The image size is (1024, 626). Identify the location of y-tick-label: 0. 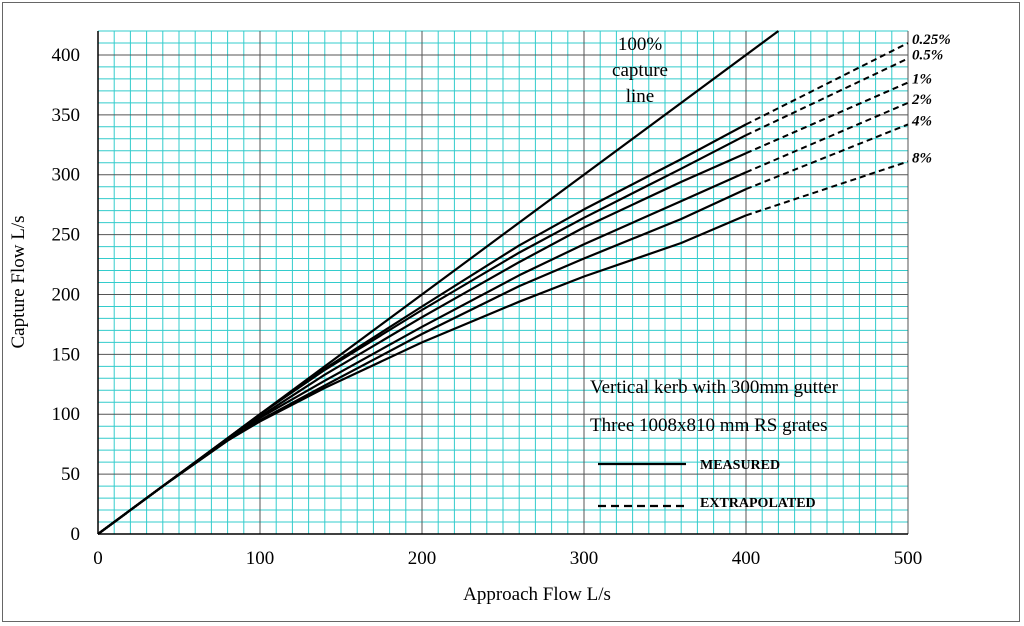
(76, 534).